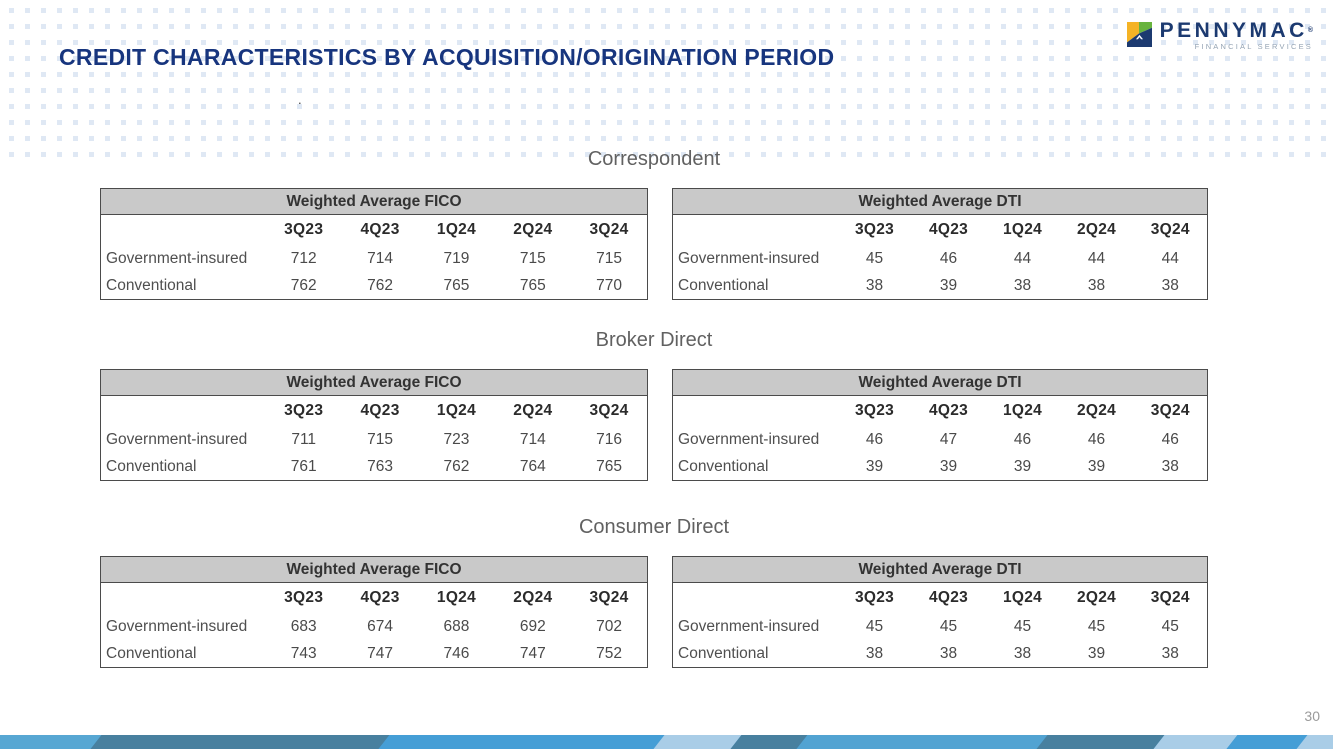 This screenshot has width=1333, height=749. I want to click on table-row: Government-insured 45 46 44 44 44, so click(940, 258).